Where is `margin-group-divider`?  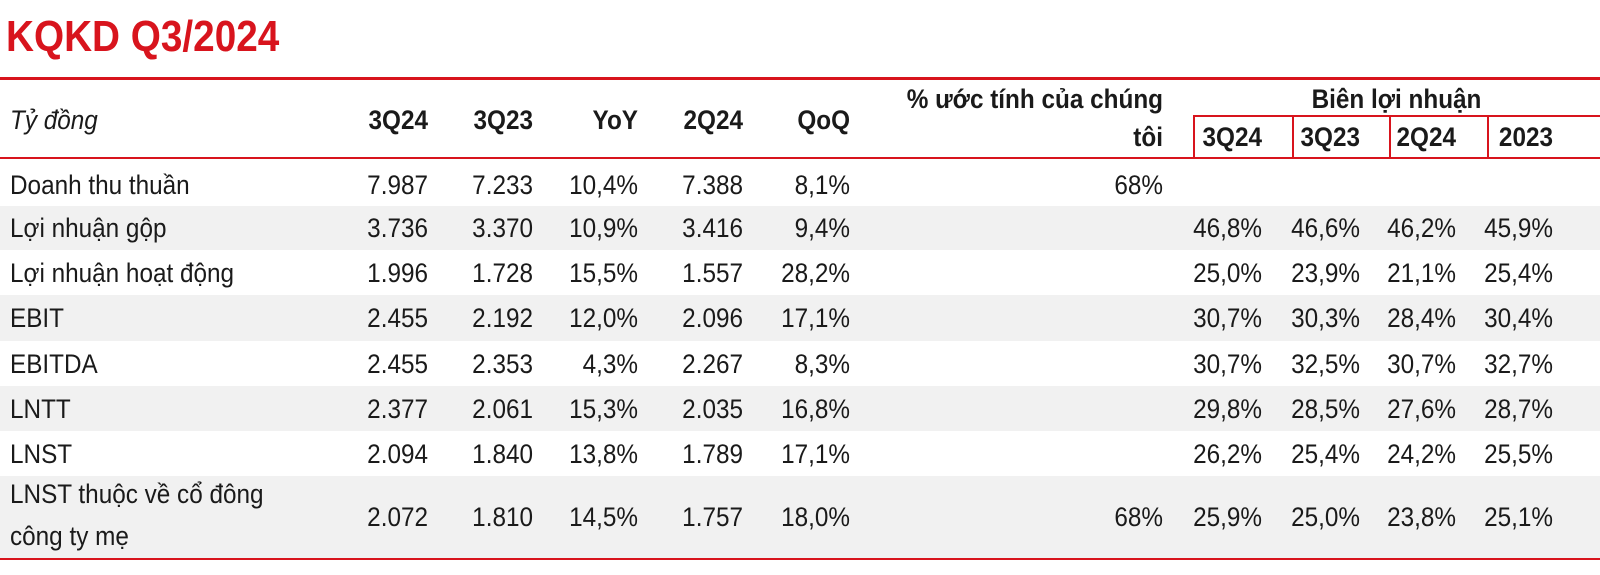 margin-group-divider is located at coordinates (1396, 116).